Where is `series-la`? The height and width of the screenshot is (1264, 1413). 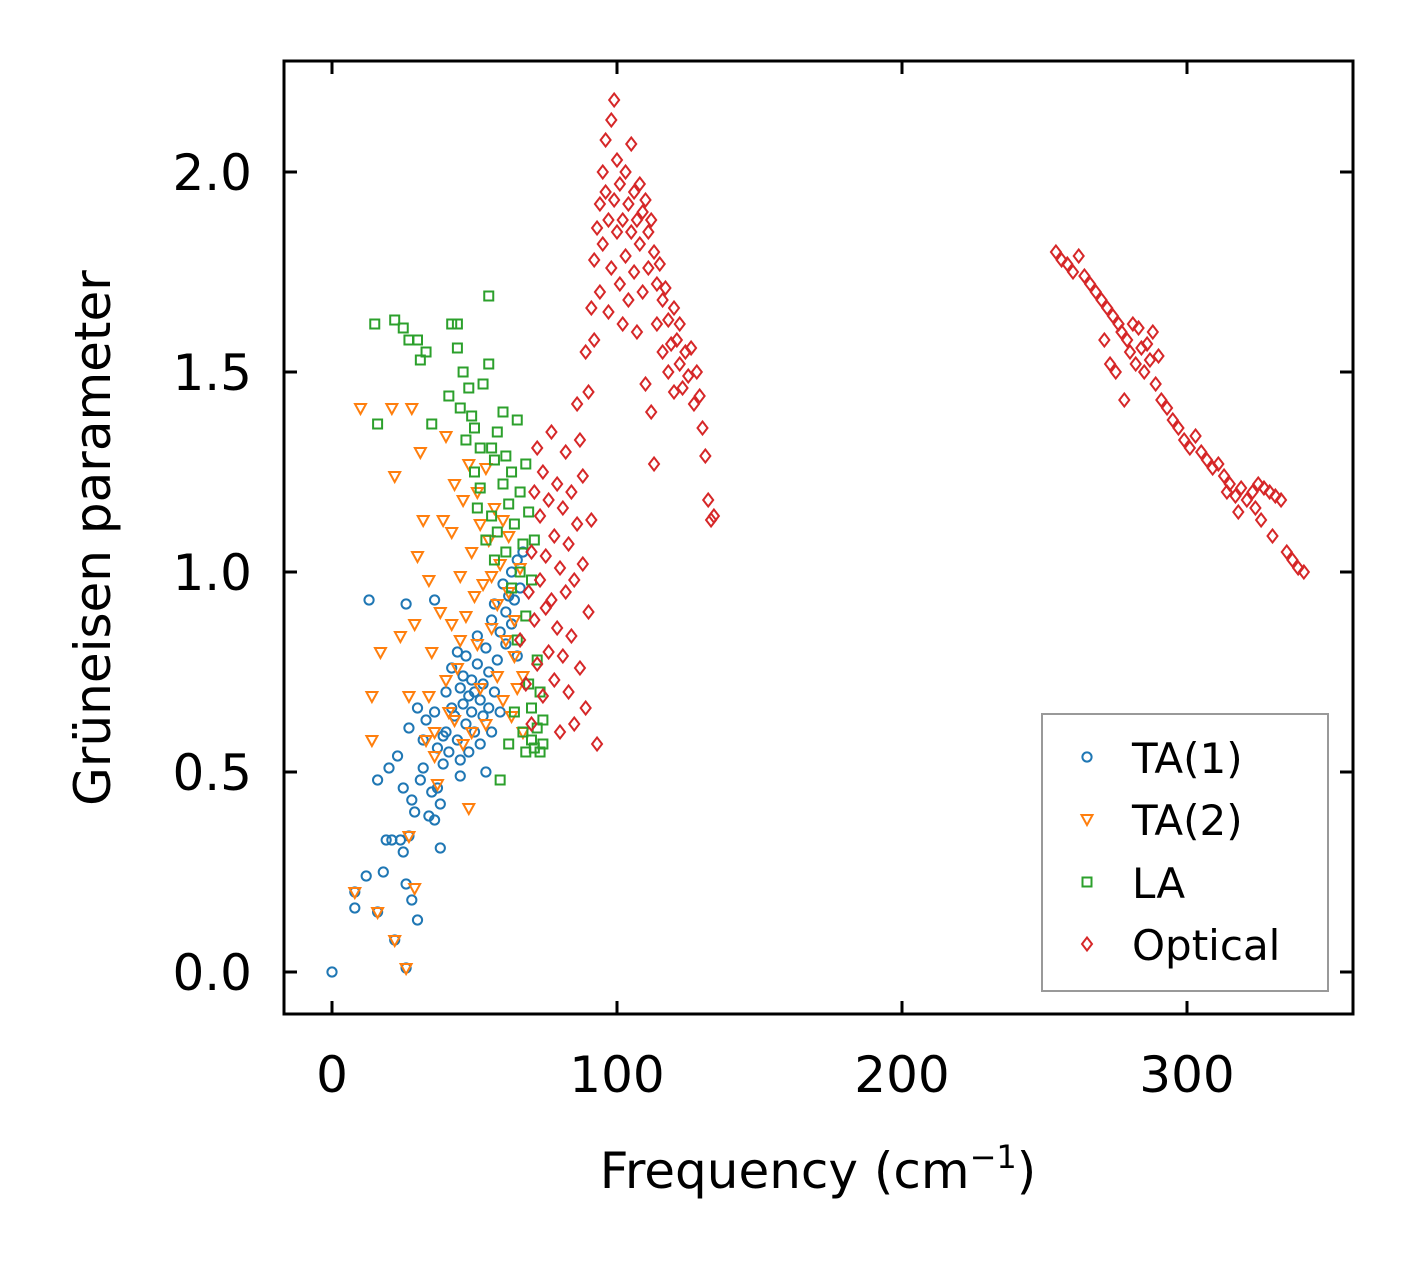 series-la is located at coordinates (459, 538).